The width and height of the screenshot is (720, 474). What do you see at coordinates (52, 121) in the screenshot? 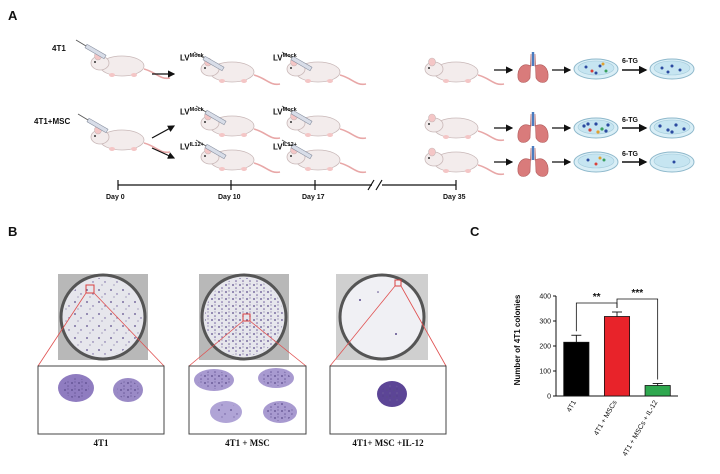
I see `group-label-4t1-msc: 4T1+MSC` at bounding box center [52, 121].